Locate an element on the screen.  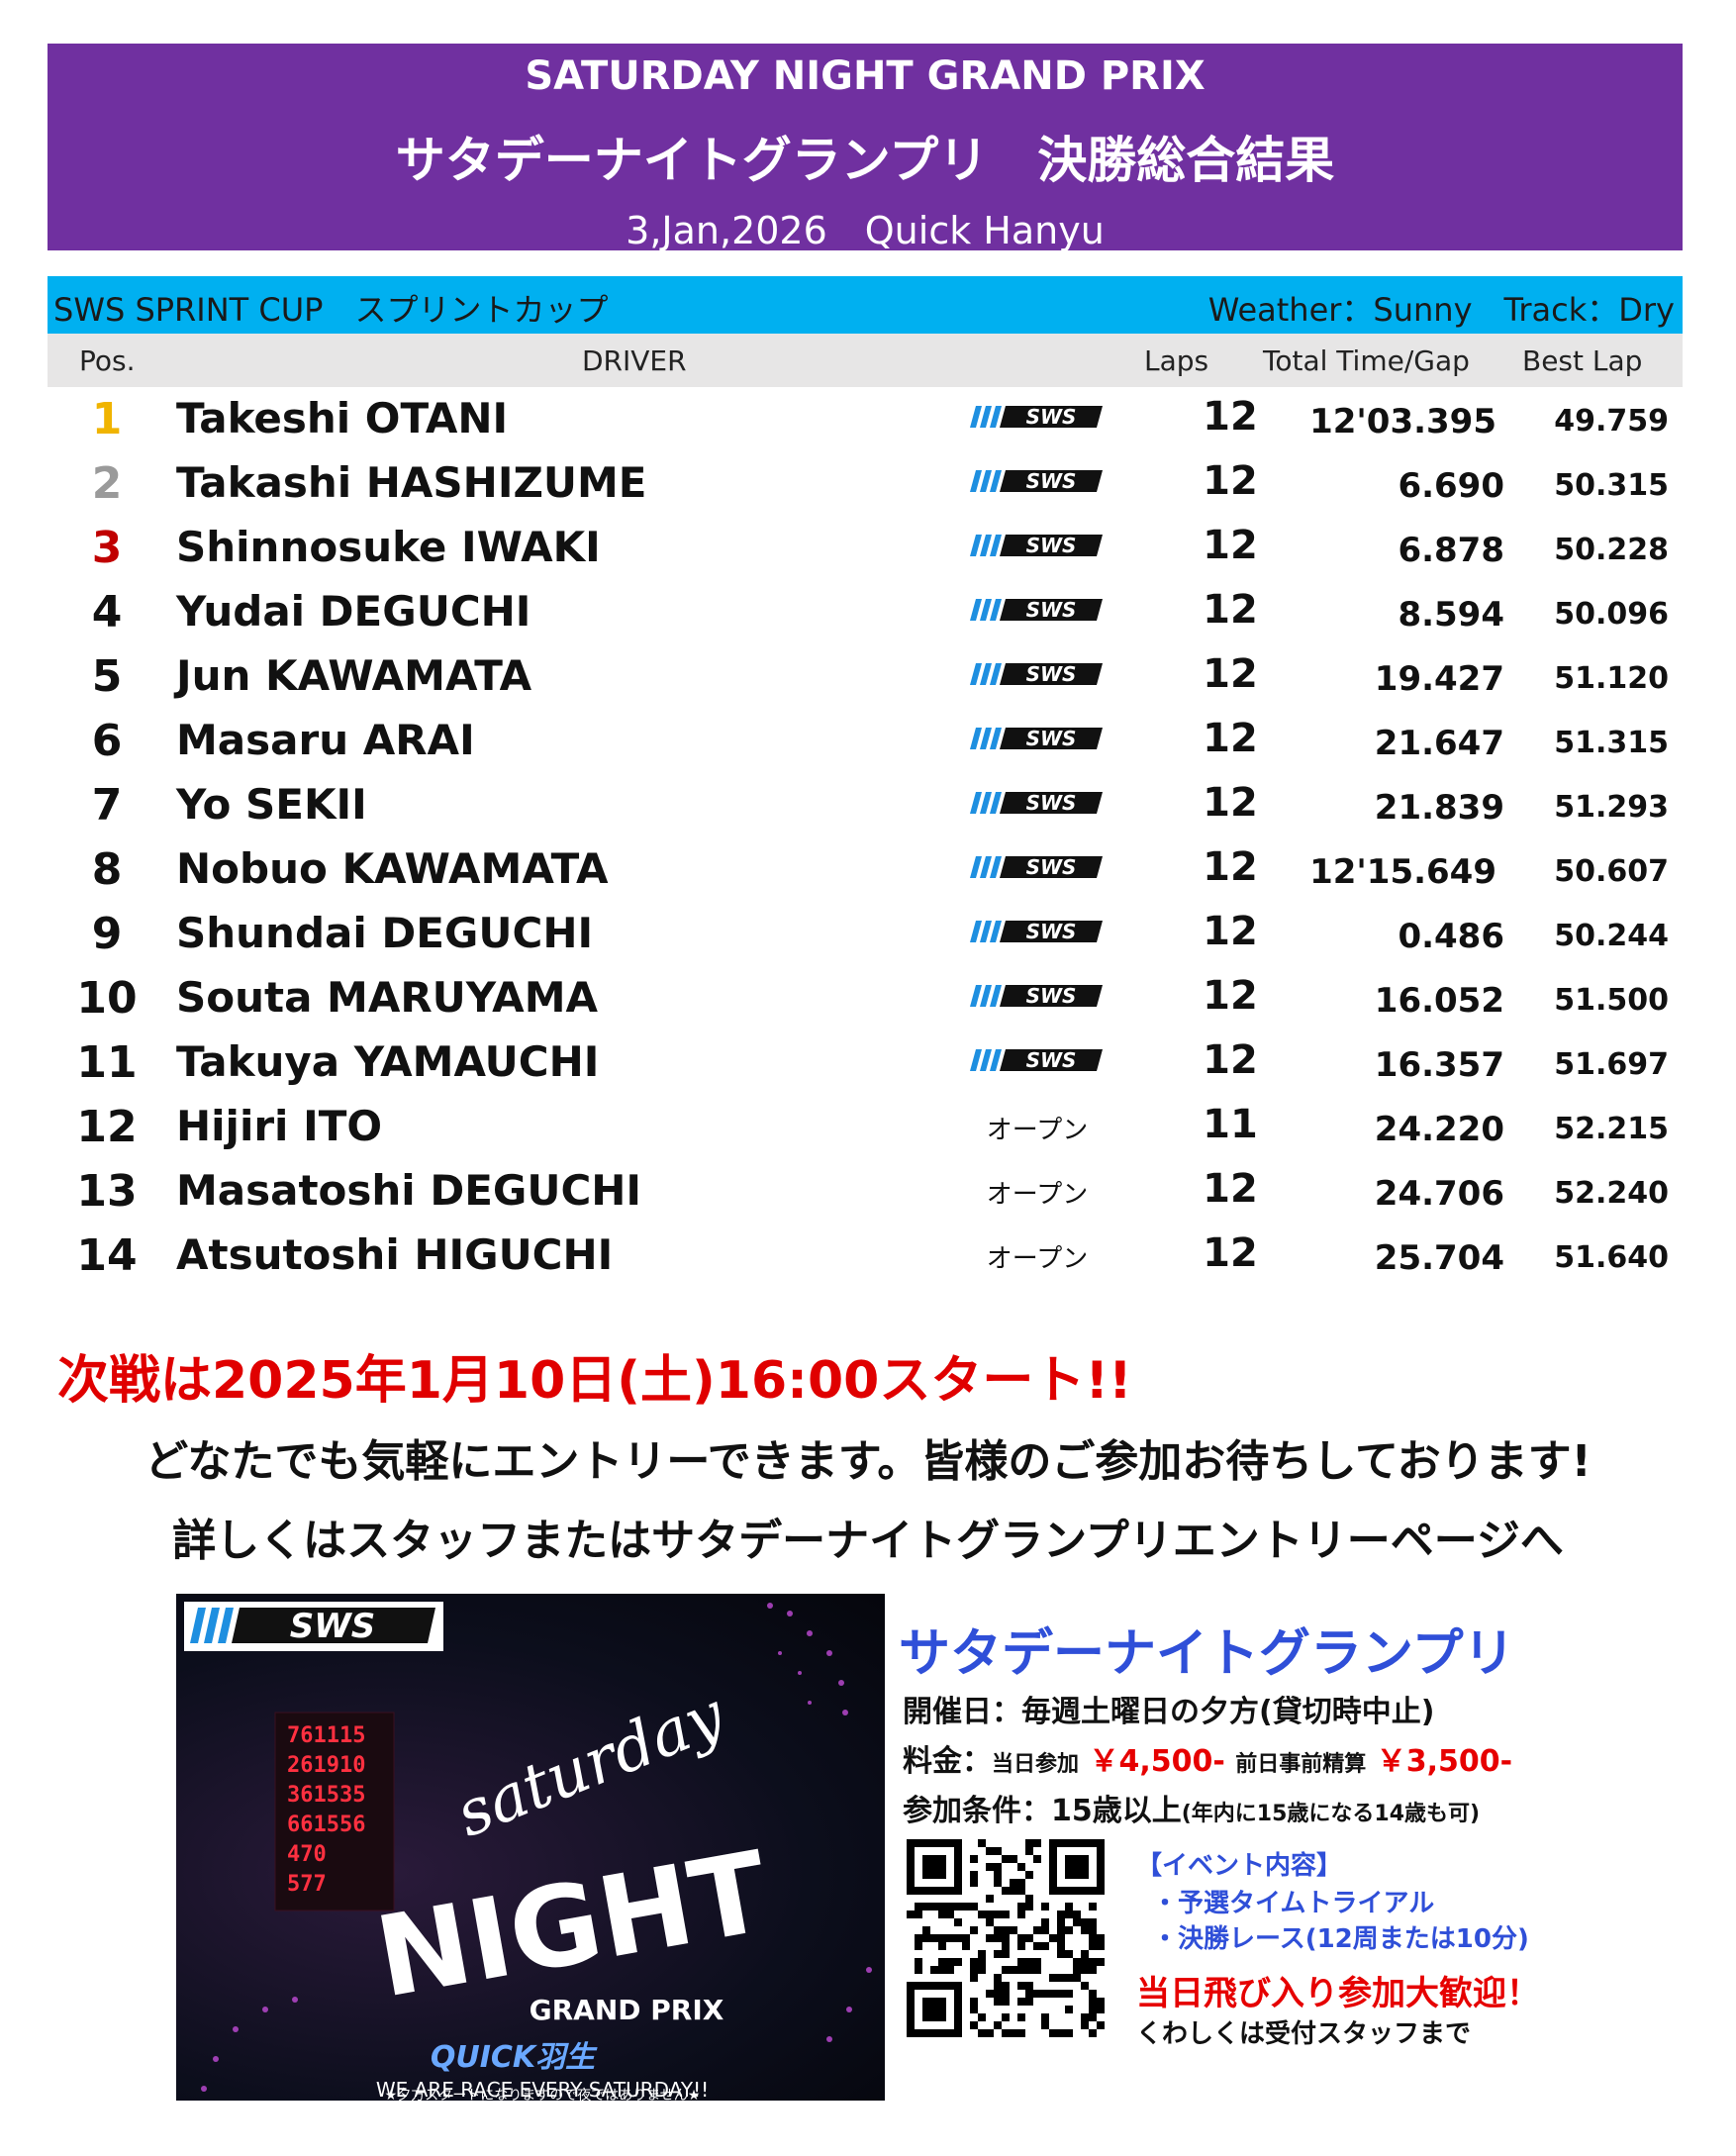
total-time: 19.427 is located at coordinates (1439, 679).